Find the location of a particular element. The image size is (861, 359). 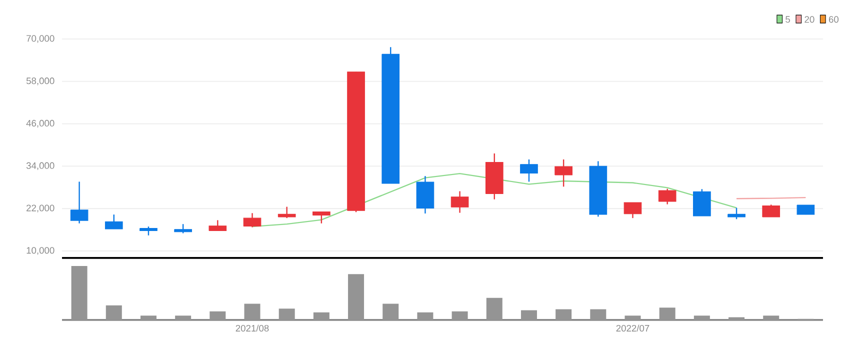

legend-label: 60 is located at coordinates (833, 19).